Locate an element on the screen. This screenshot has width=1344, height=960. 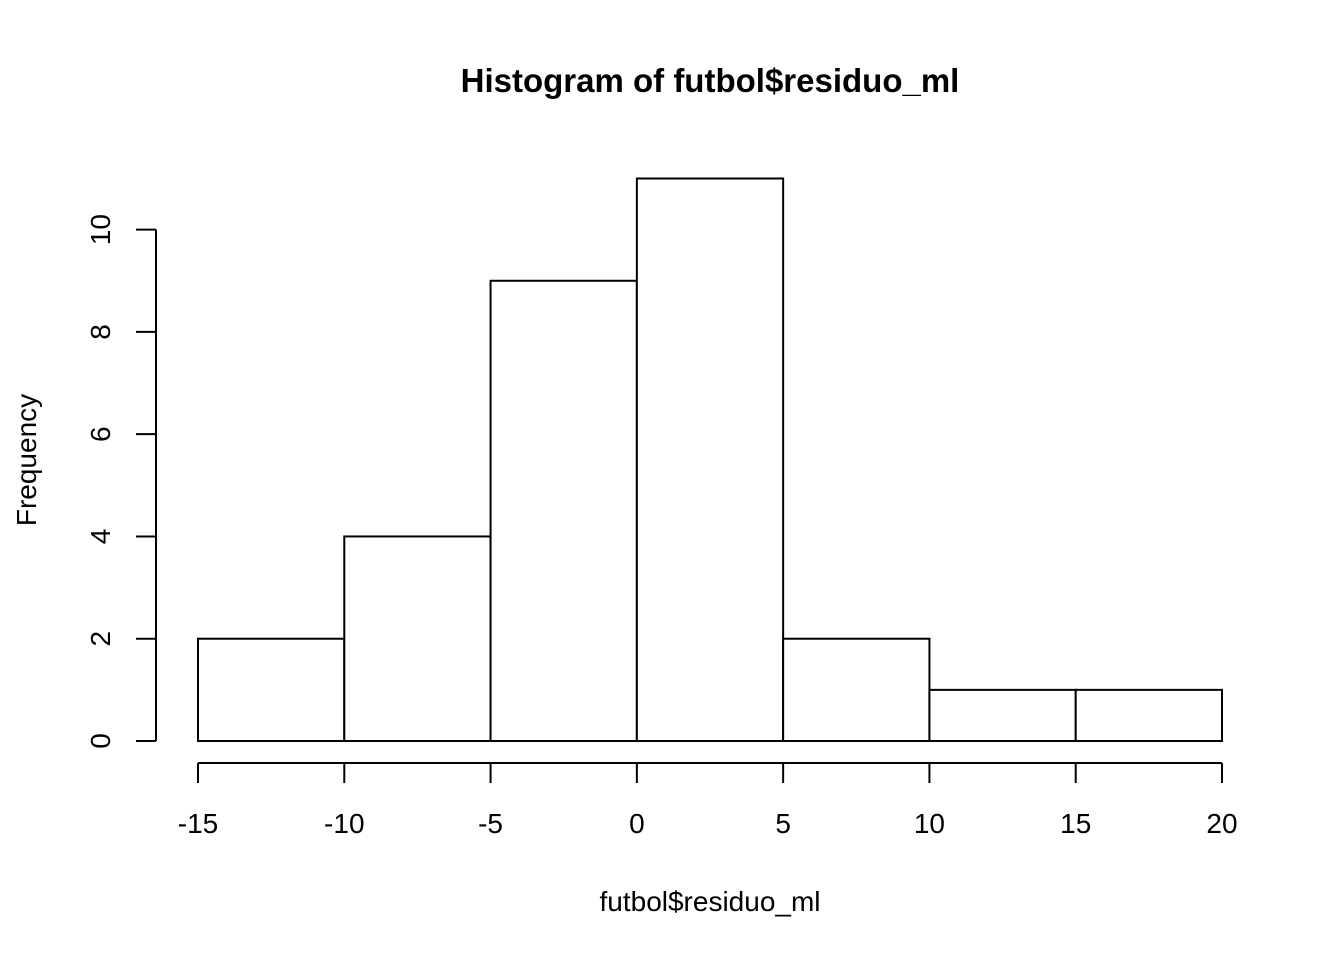
y-tick-label: 10 is located at coordinates (100, 229).